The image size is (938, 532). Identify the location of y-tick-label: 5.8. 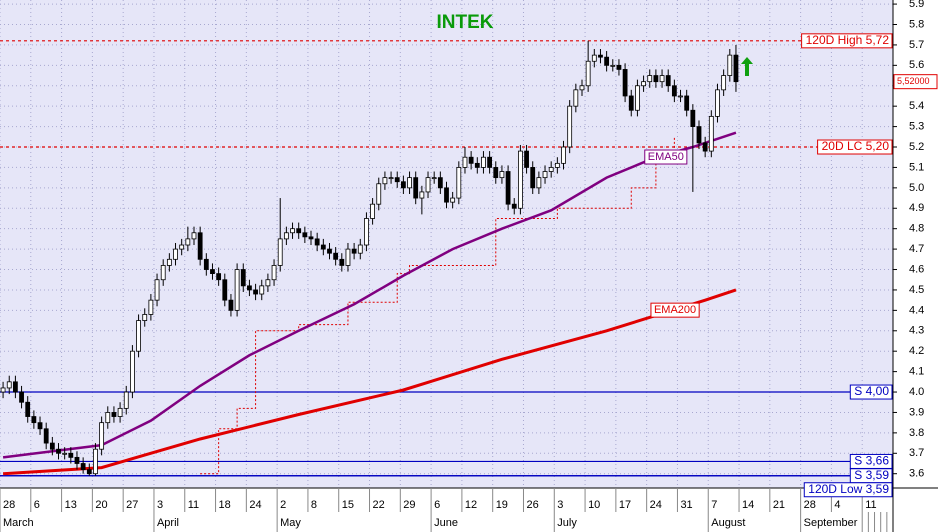
(916, 24).